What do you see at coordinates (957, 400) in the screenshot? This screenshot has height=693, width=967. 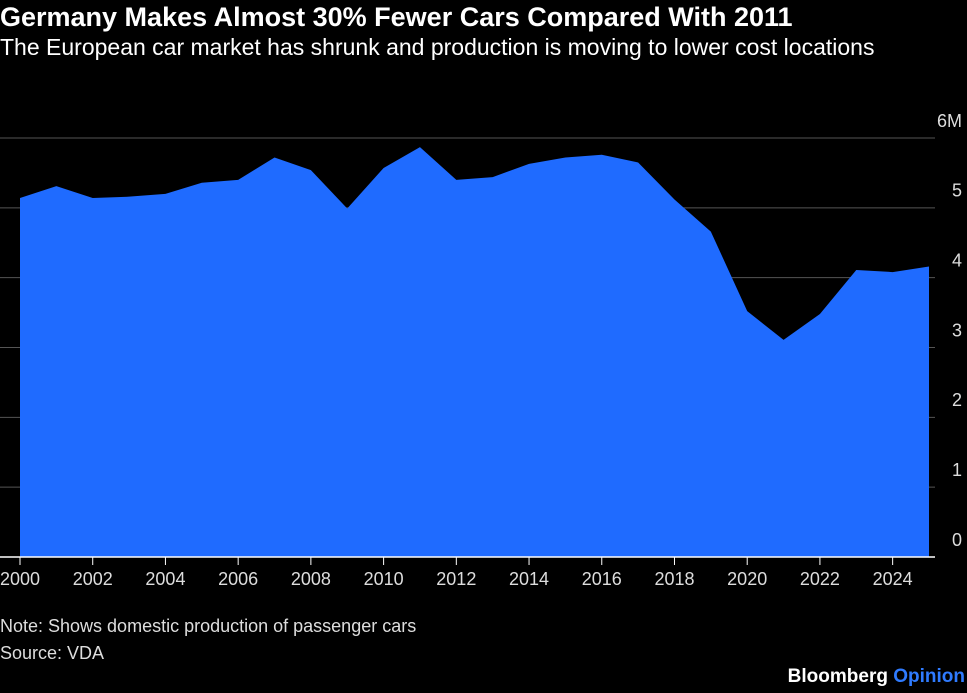 I see `y-tick-label: 2` at bounding box center [957, 400].